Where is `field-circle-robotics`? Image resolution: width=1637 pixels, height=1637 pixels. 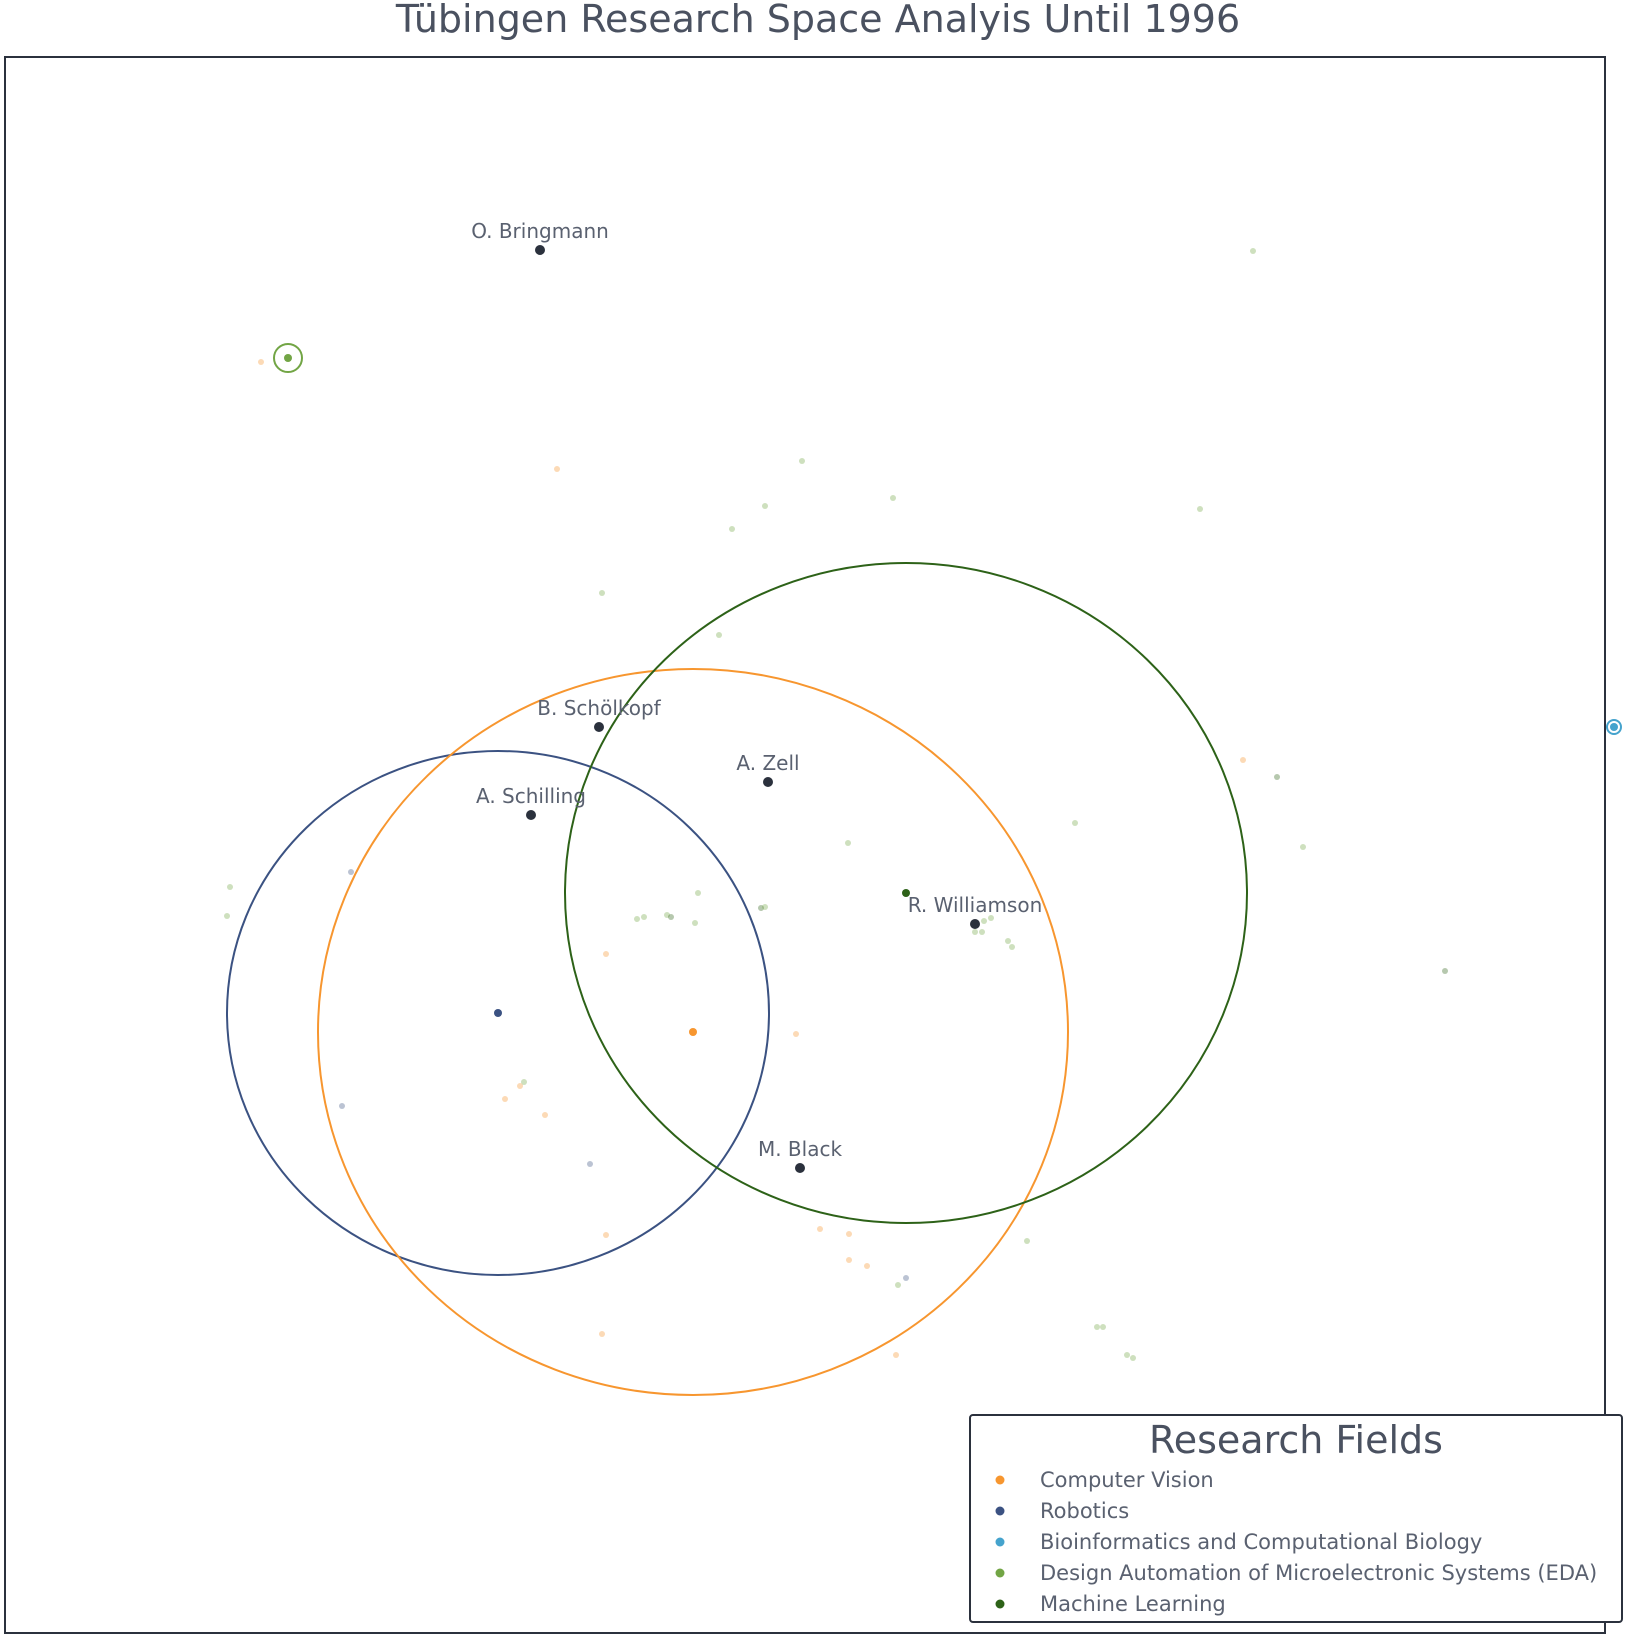 field-circle-robotics is located at coordinates (498, 1013).